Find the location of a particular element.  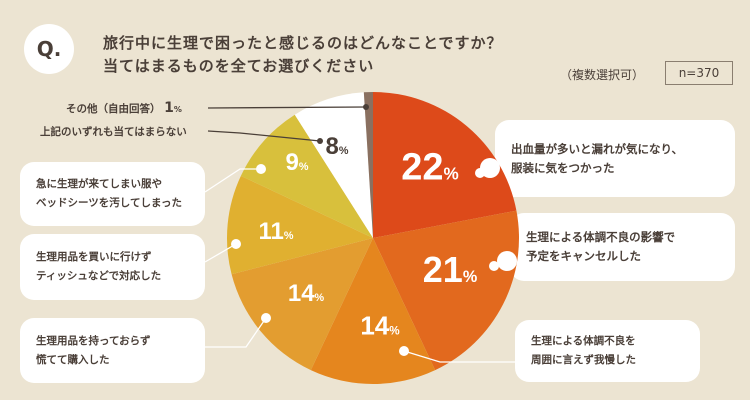

pie-pct-label-0: 22% is located at coordinates (430, 167).